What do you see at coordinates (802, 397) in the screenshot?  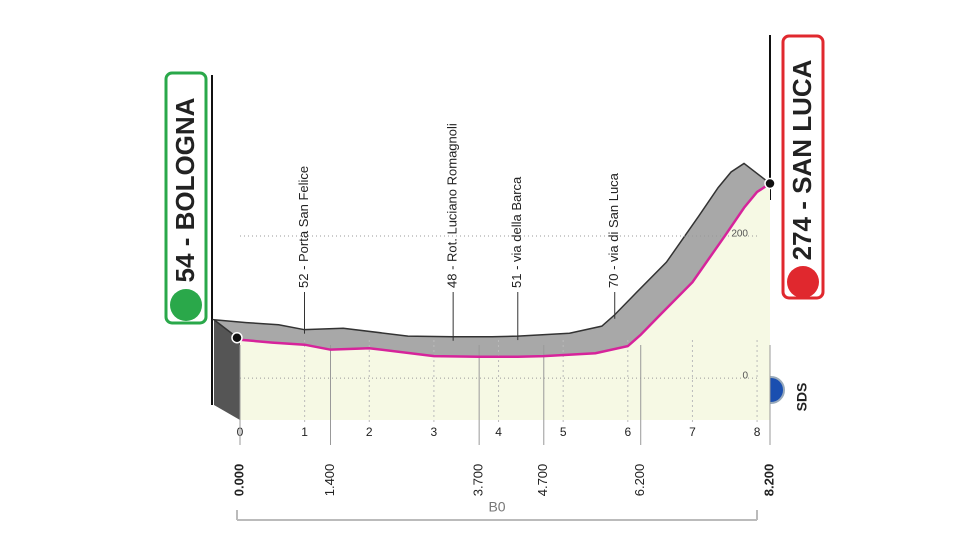 I see `finish-code: SDS` at bounding box center [802, 397].